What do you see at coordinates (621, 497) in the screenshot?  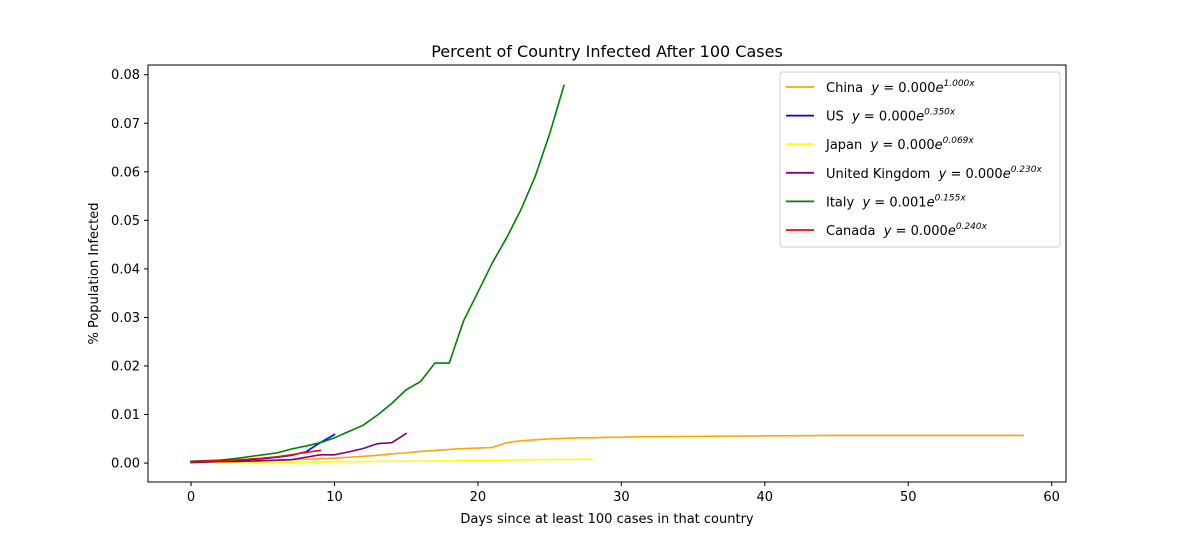 I see `x-tick-label: 30` at bounding box center [621, 497].